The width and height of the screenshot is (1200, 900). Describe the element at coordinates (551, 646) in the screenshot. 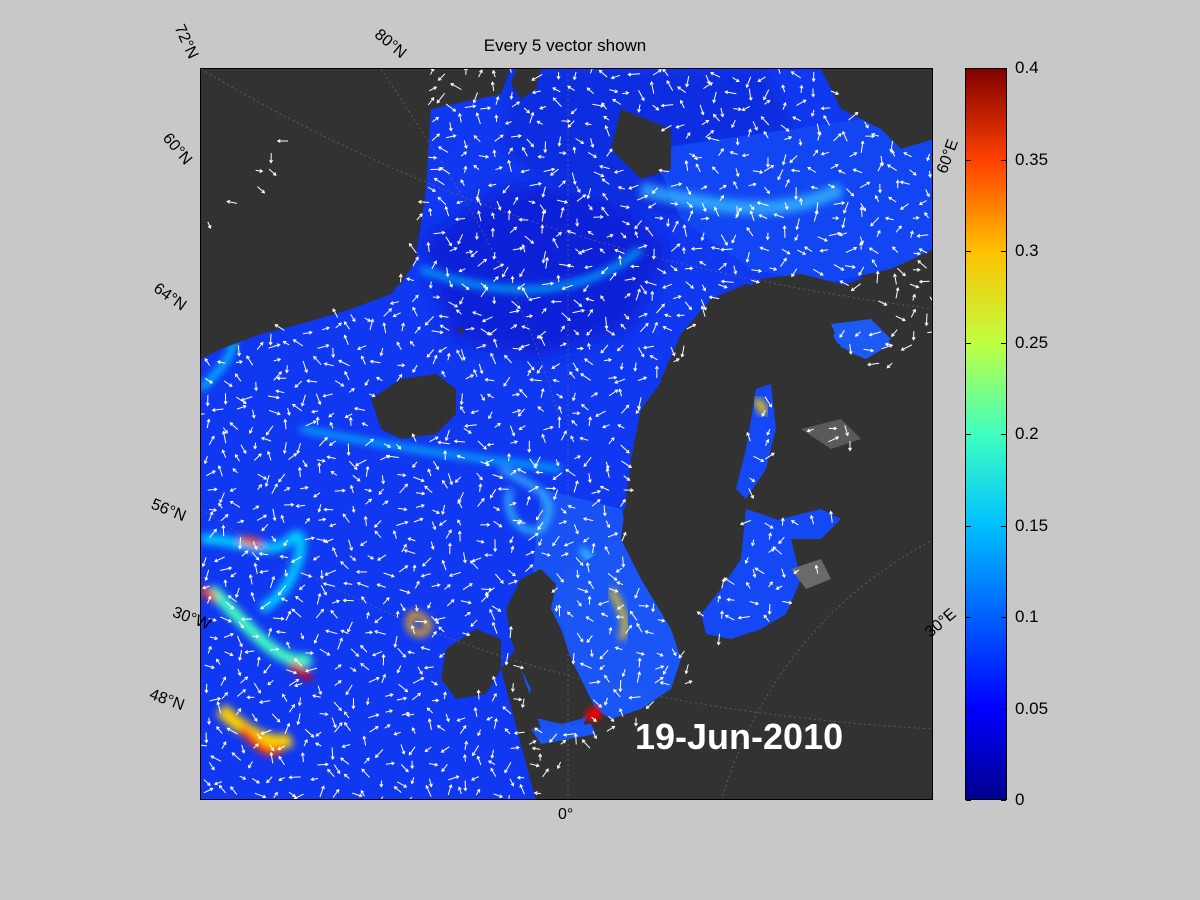

I see `great-britain` at that location.